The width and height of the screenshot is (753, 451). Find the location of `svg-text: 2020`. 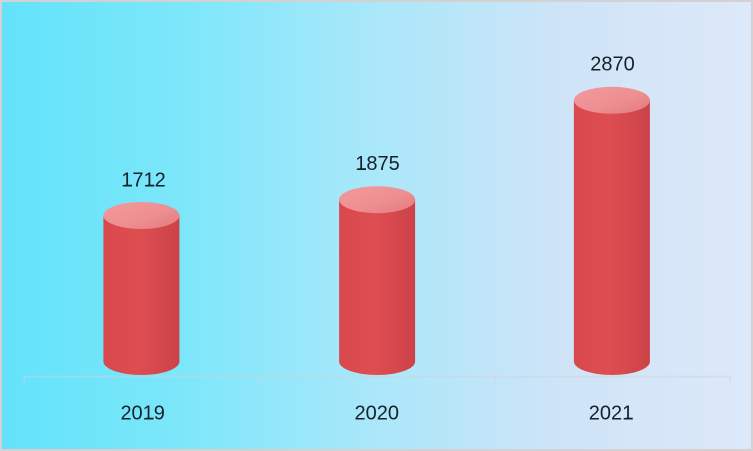

svg-text: 2020 is located at coordinates (377, 414).